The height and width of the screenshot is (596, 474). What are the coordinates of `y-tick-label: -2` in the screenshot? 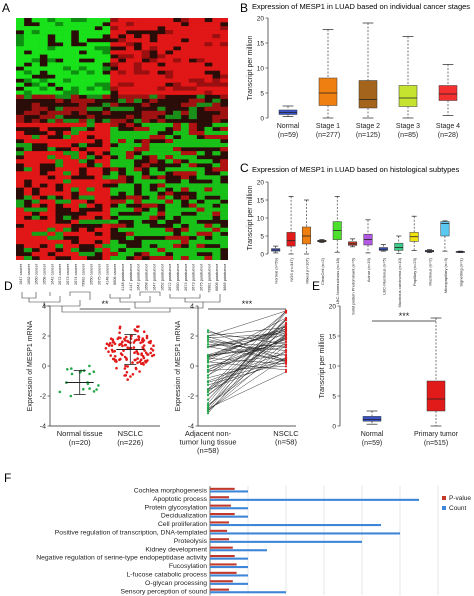 It's located at (43, 396).